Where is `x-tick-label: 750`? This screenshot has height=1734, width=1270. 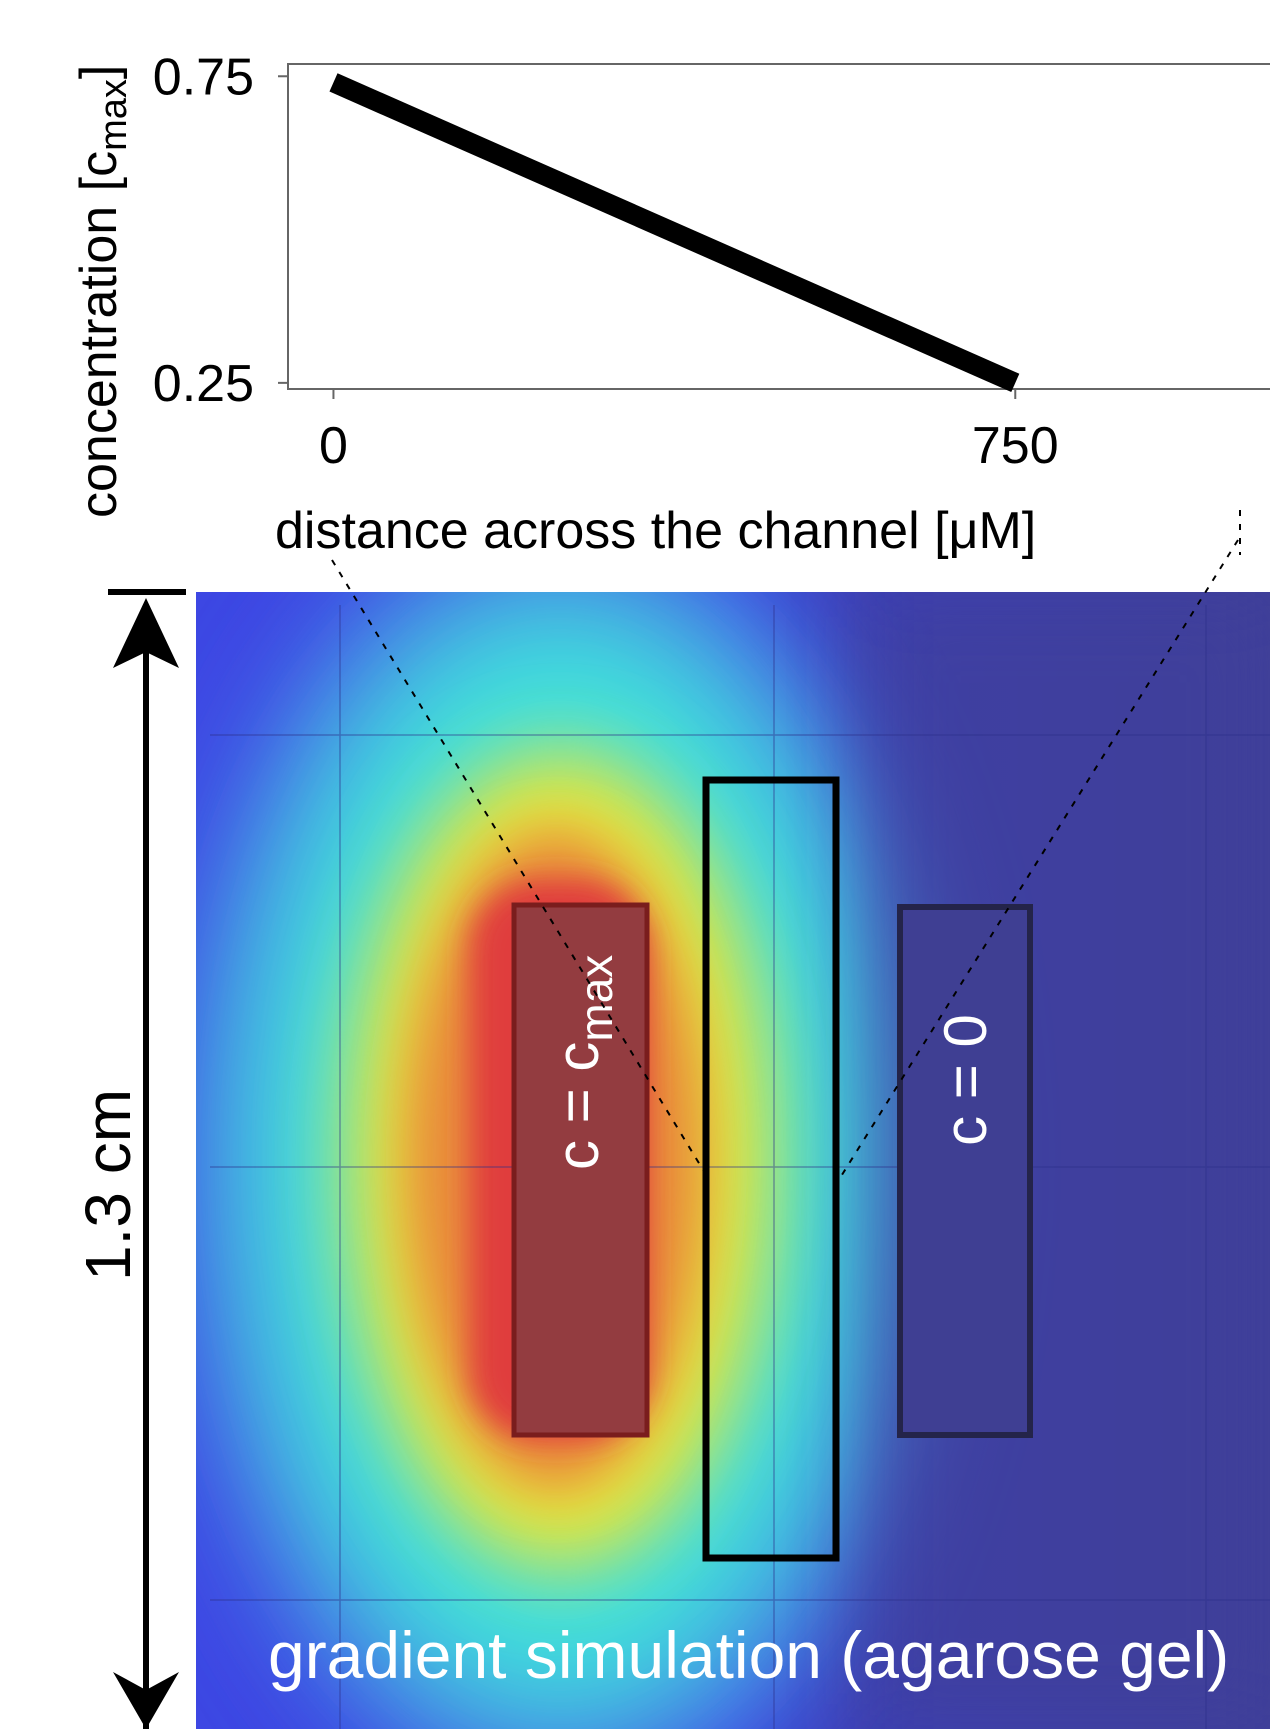 x-tick-label: 750 is located at coordinates (1015, 446).